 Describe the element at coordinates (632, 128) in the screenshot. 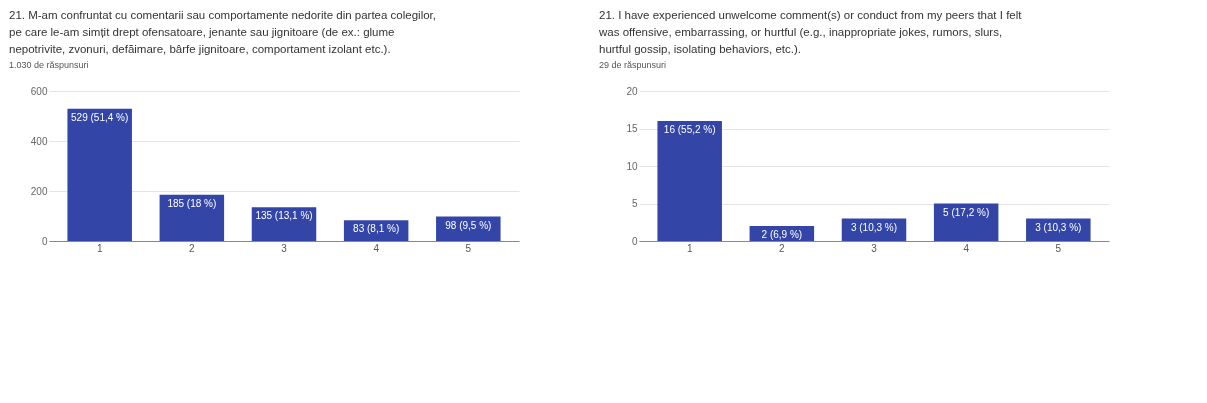

I see `y-tick-label: 15` at that location.